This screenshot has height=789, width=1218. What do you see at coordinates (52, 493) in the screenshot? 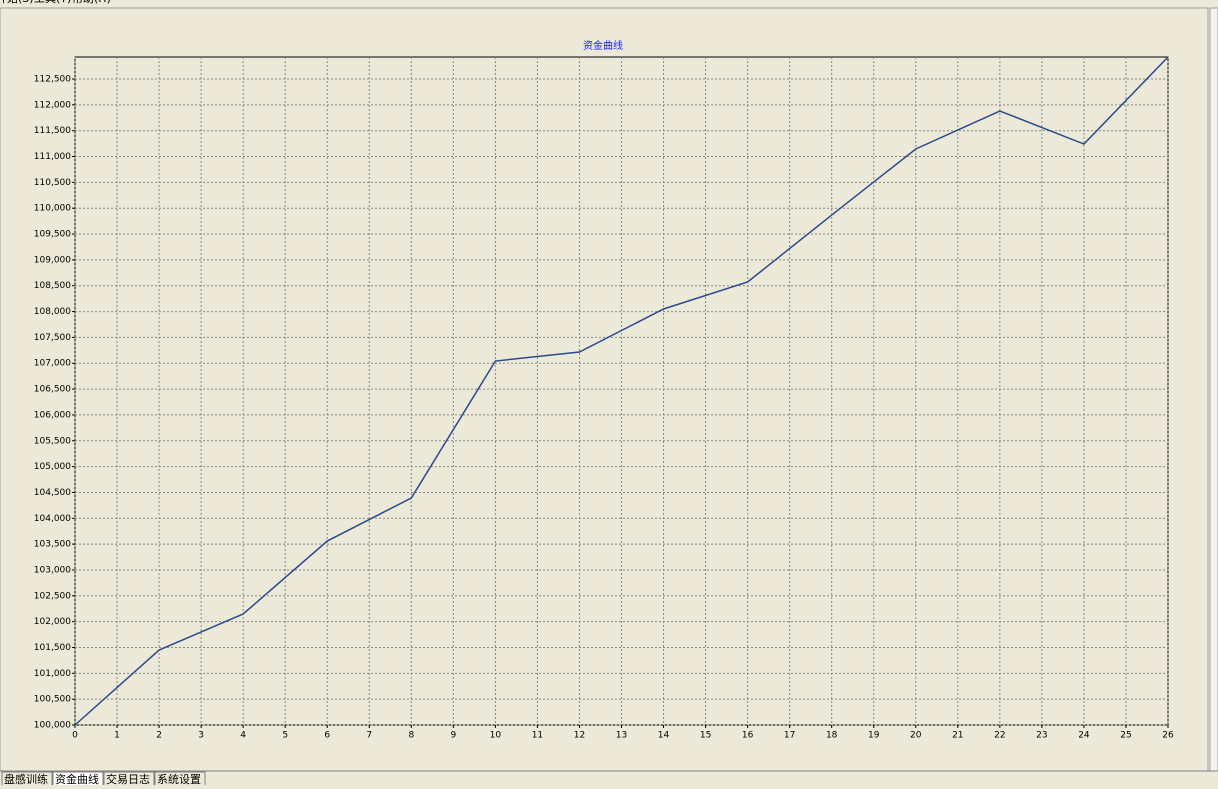
I see `y-tick-label: 104,500` at bounding box center [52, 493].